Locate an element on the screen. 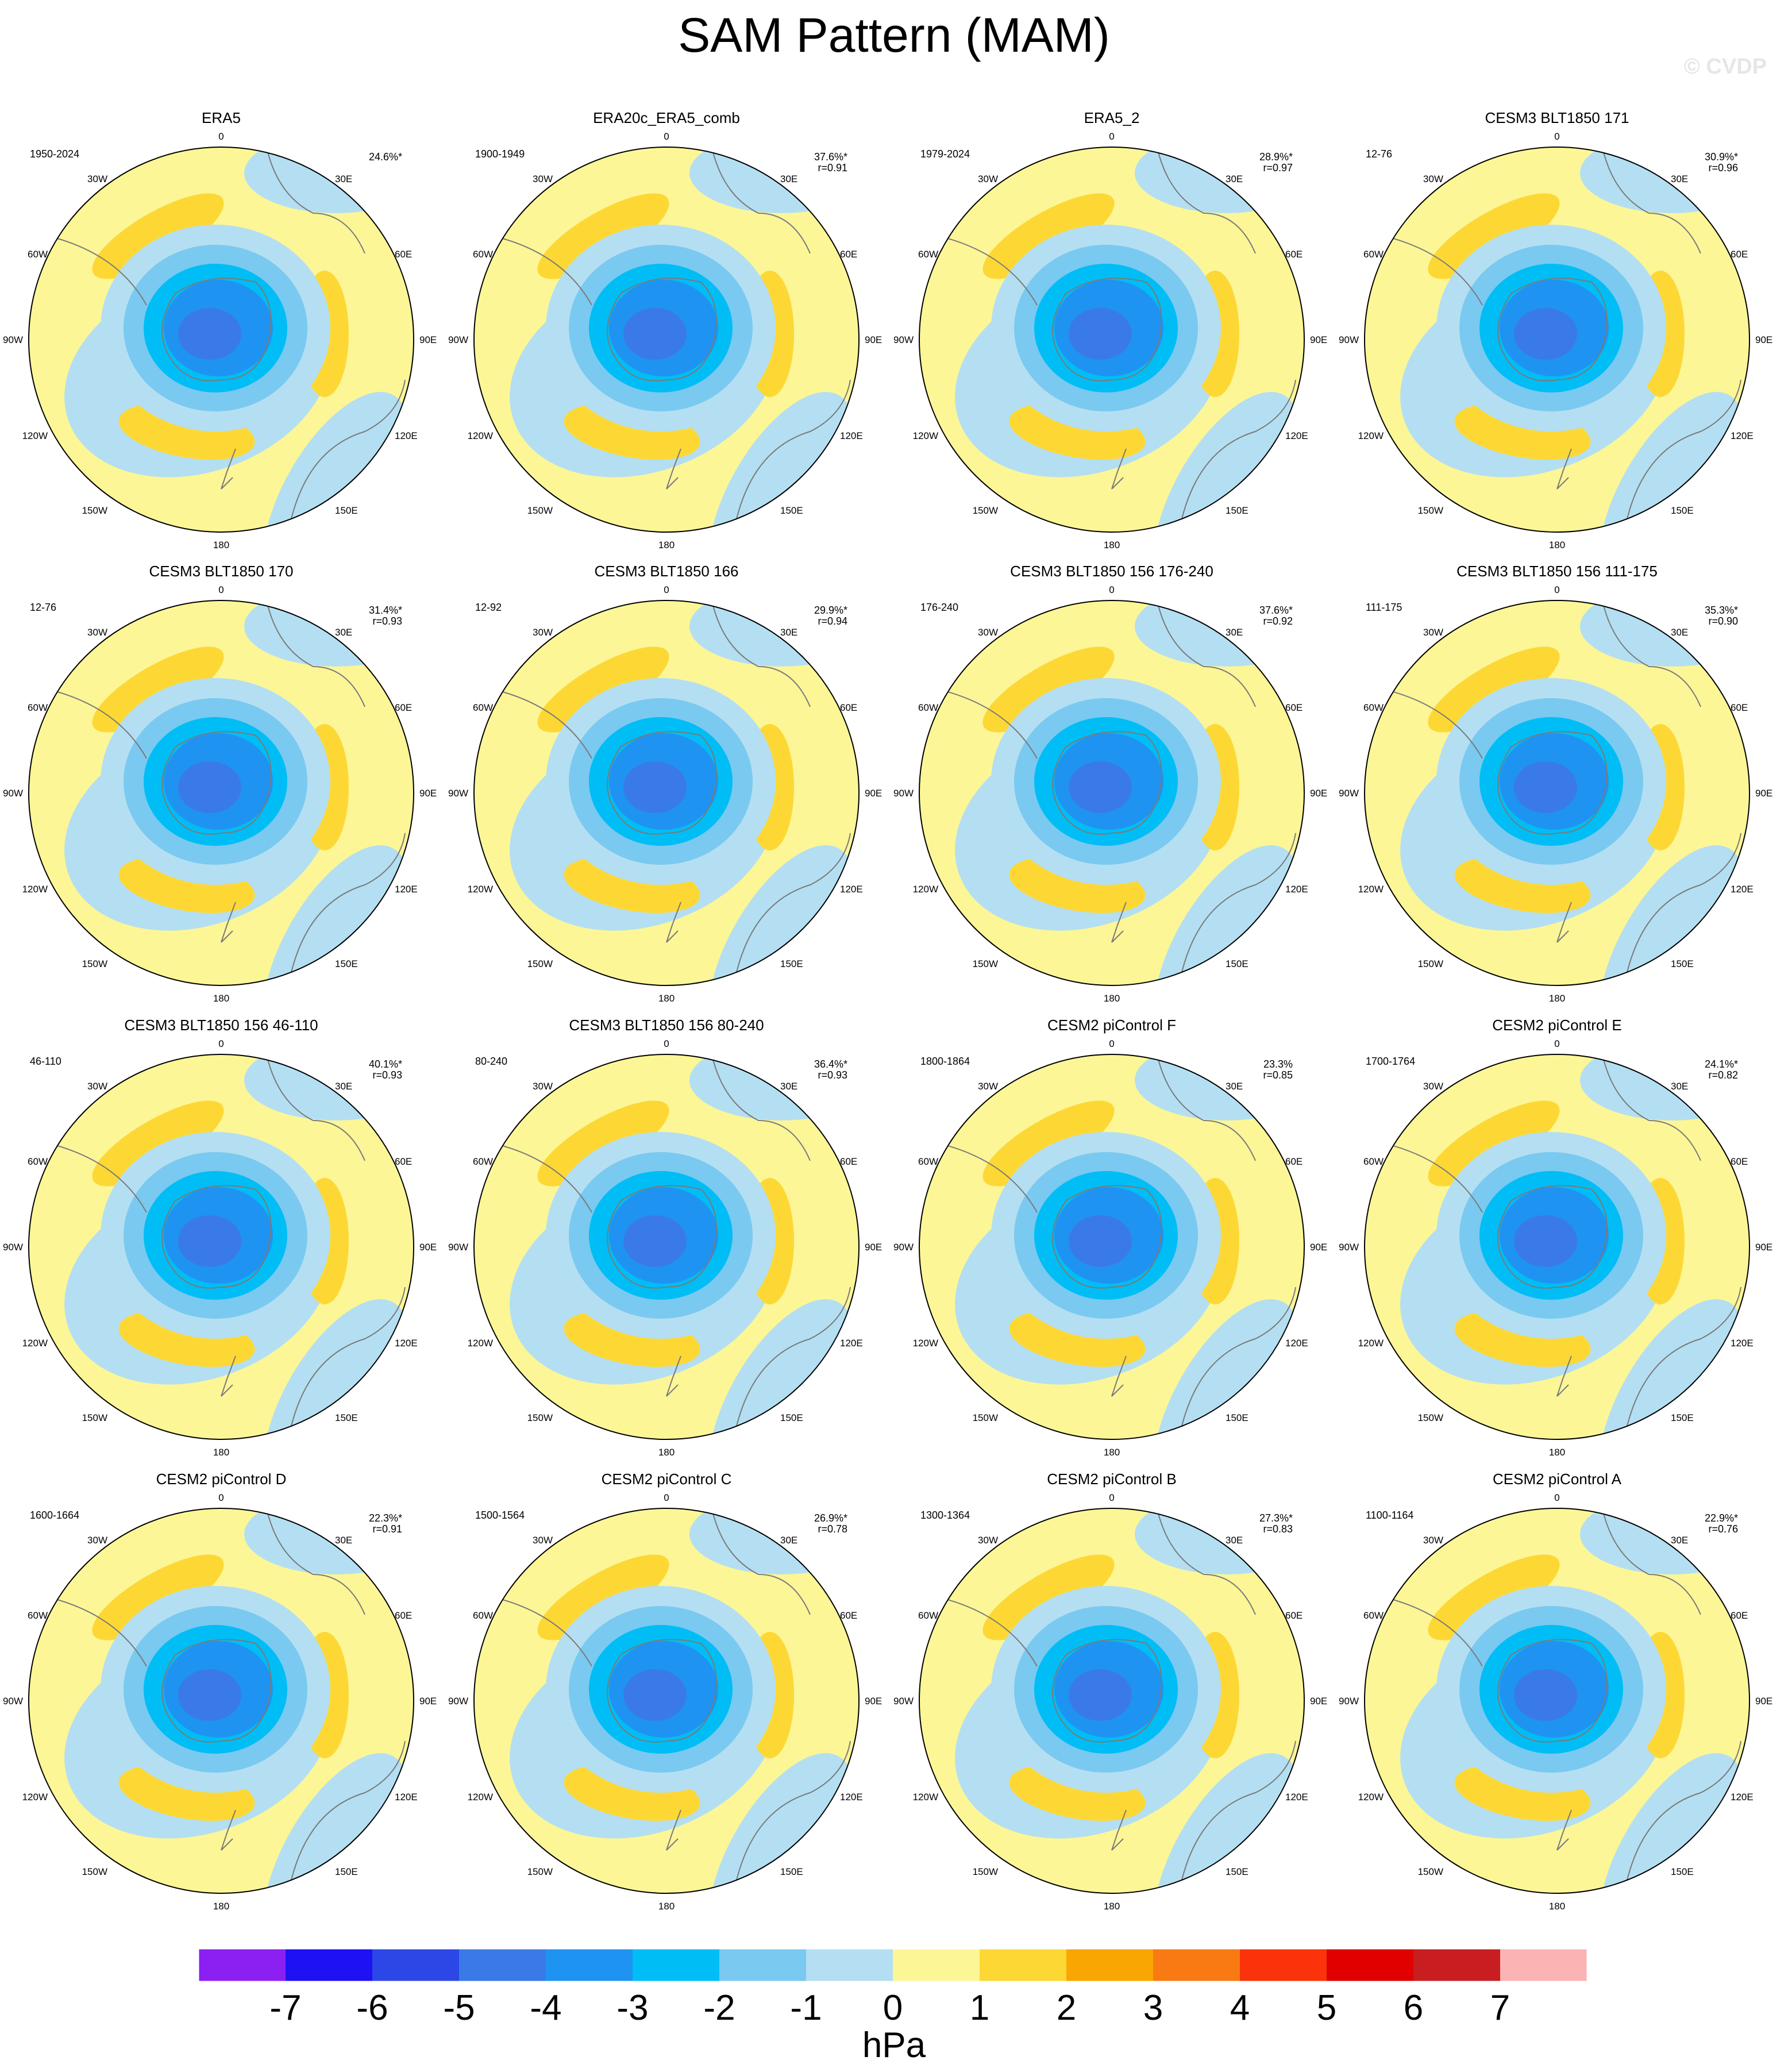  colorbar-tick-label: 2 is located at coordinates (1066, 2008).